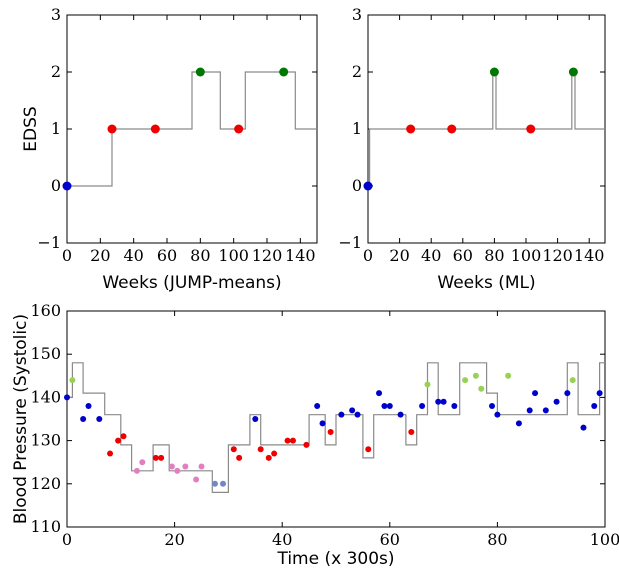 The height and width of the screenshot is (571, 619). What do you see at coordinates (45, 440) in the screenshot?
I see `y-tick-label: 130` at bounding box center [45, 440].